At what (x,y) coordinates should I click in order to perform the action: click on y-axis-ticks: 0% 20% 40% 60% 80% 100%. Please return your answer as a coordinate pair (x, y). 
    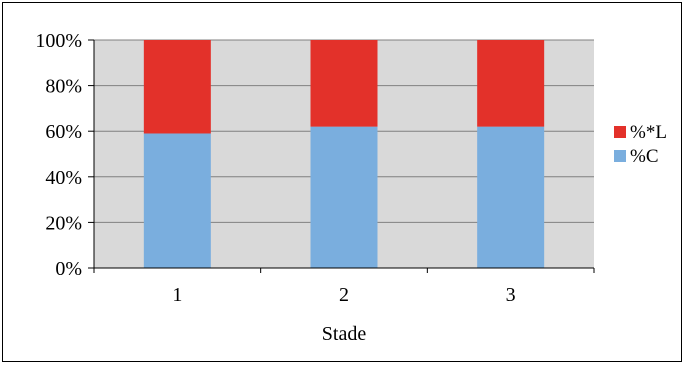
    Looking at the image, I should click on (64, 155).